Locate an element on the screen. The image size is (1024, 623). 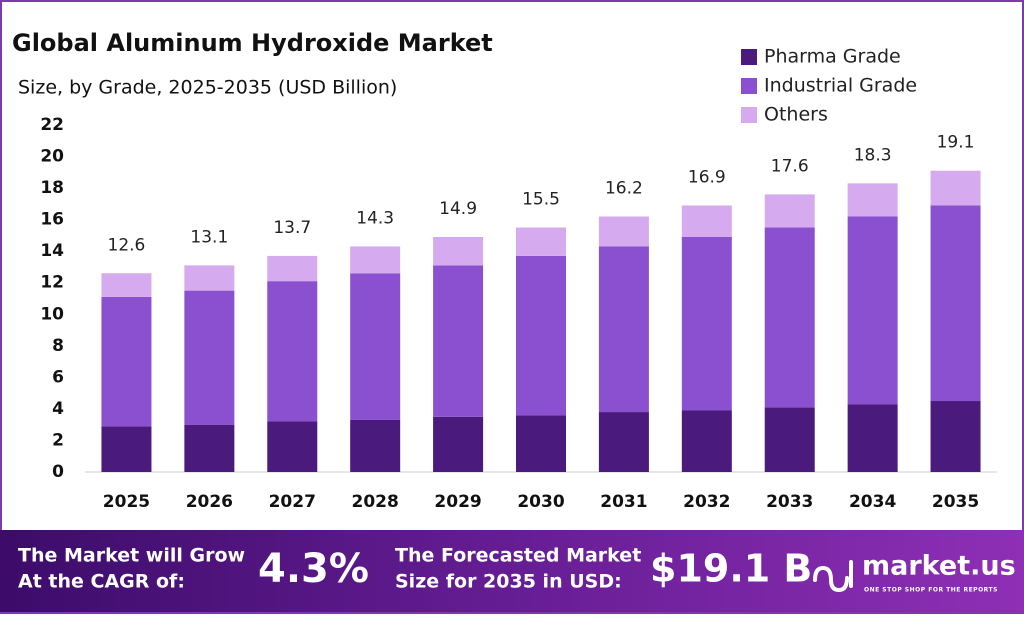
total-label: 12.6 is located at coordinates (127, 245).